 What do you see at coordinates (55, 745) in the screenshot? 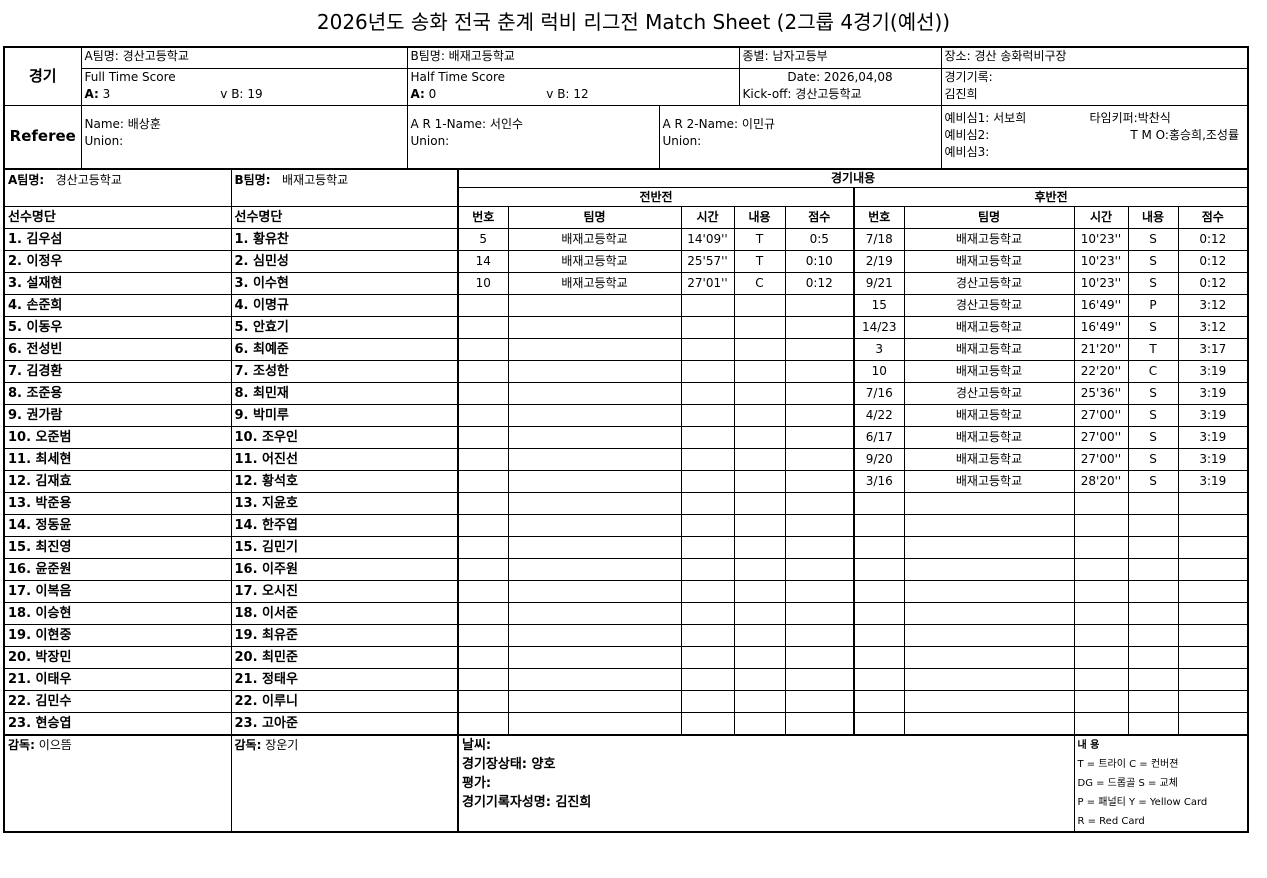
I see `coach-a-name: 이으뜸` at bounding box center [55, 745].